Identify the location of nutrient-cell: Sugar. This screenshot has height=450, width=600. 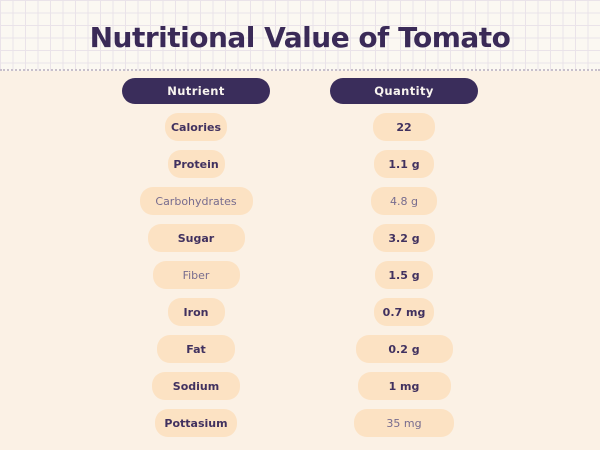
(196, 238).